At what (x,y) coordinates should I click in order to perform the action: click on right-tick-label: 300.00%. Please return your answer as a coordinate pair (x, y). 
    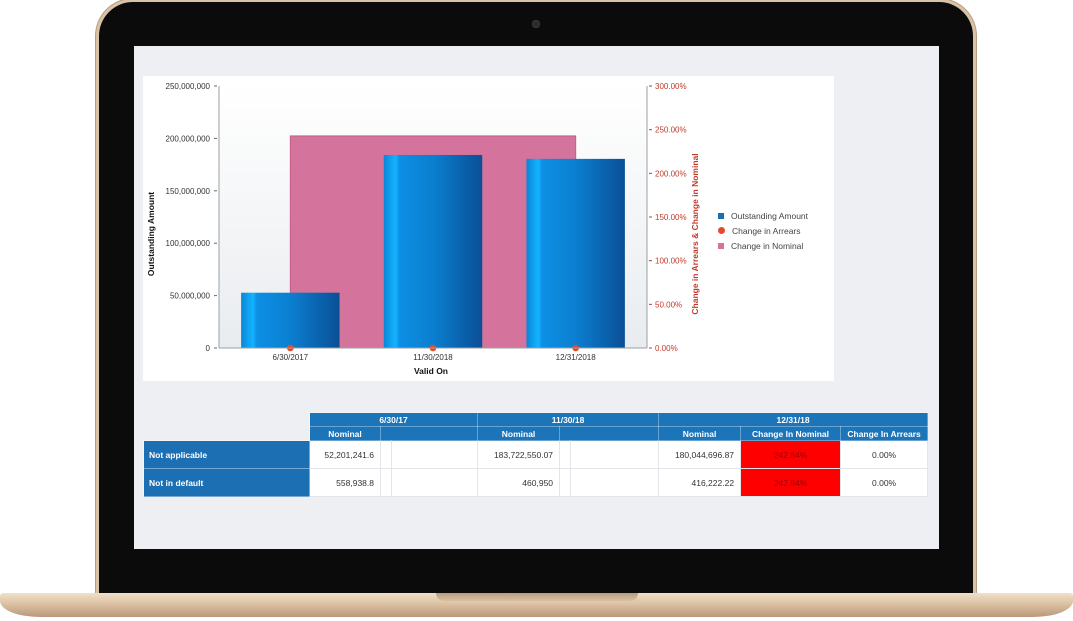
    Looking at the image, I should click on (671, 86).